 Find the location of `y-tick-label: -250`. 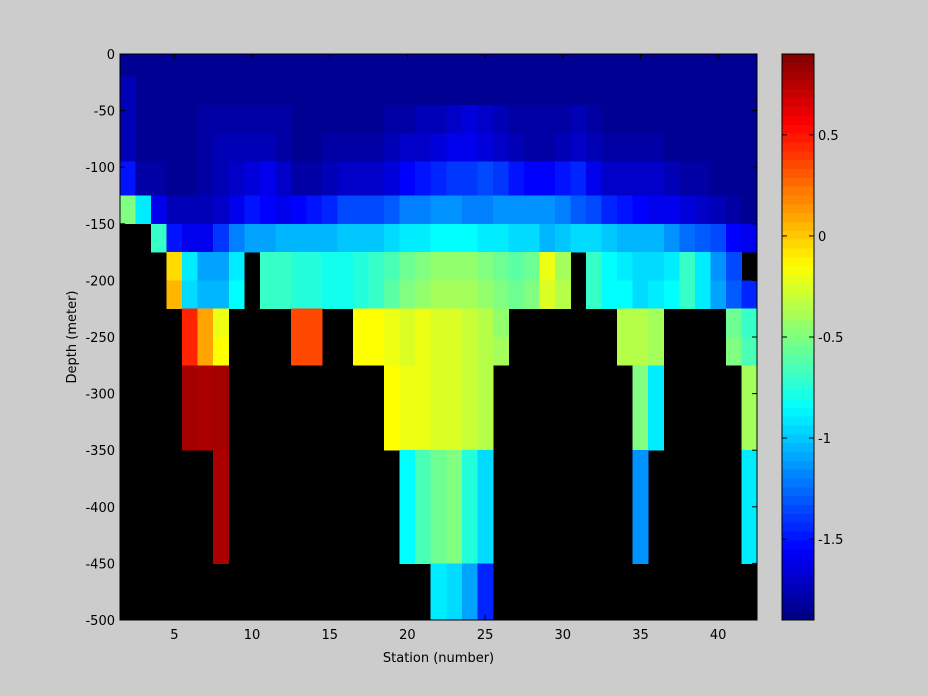

y-tick-label: -250 is located at coordinates (100, 338).